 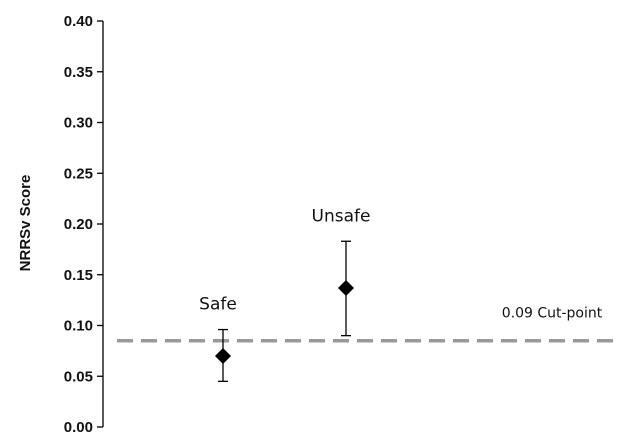 What do you see at coordinates (78, 72) in the screenshot?
I see `y-tick-label: 0.35` at bounding box center [78, 72].